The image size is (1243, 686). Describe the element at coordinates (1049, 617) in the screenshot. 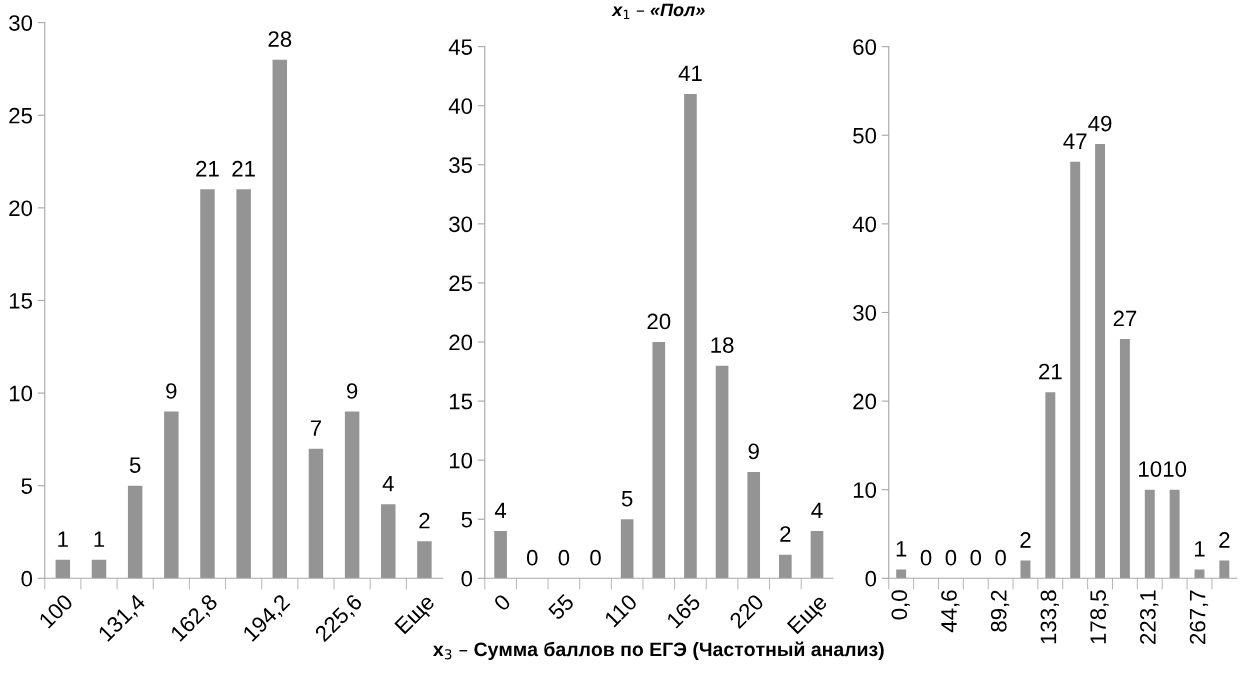

I see `x-tick-label: 133,8` at that location.